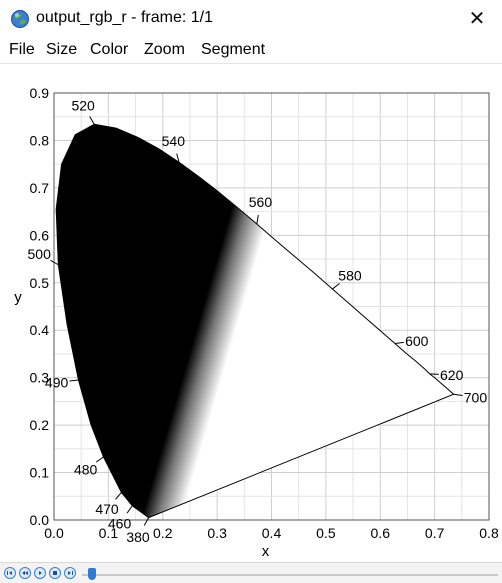  Describe the element at coordinates (266, 551) in the screenshot. I see `x-axis-label: x` at that location.